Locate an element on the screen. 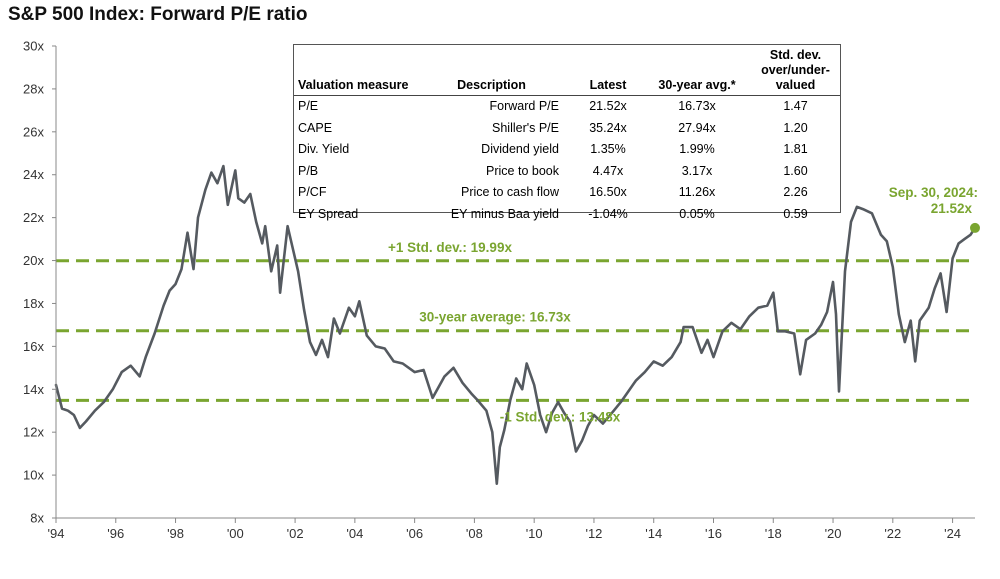  x-tick-label: '04 is located at coordinates (354, 533).